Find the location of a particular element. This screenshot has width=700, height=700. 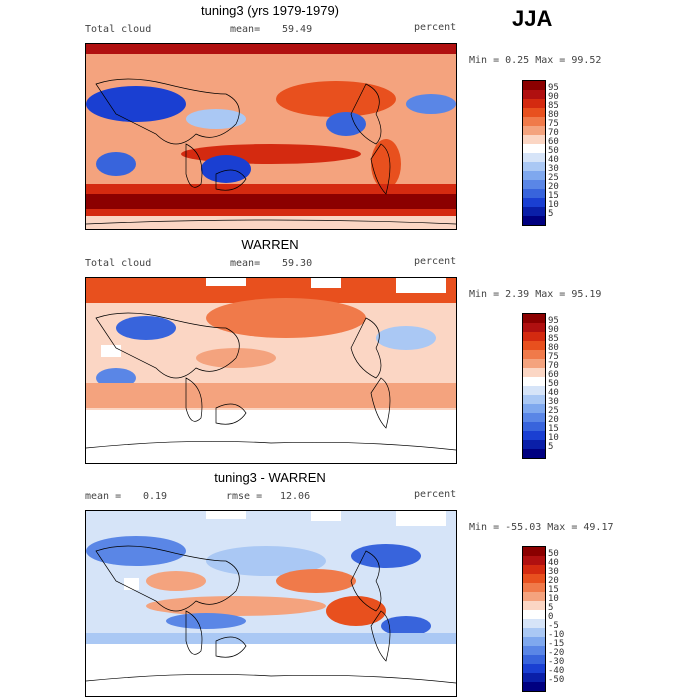

panel-2-colorbar-tick-label: 75 is located at coordinates (553, 357).